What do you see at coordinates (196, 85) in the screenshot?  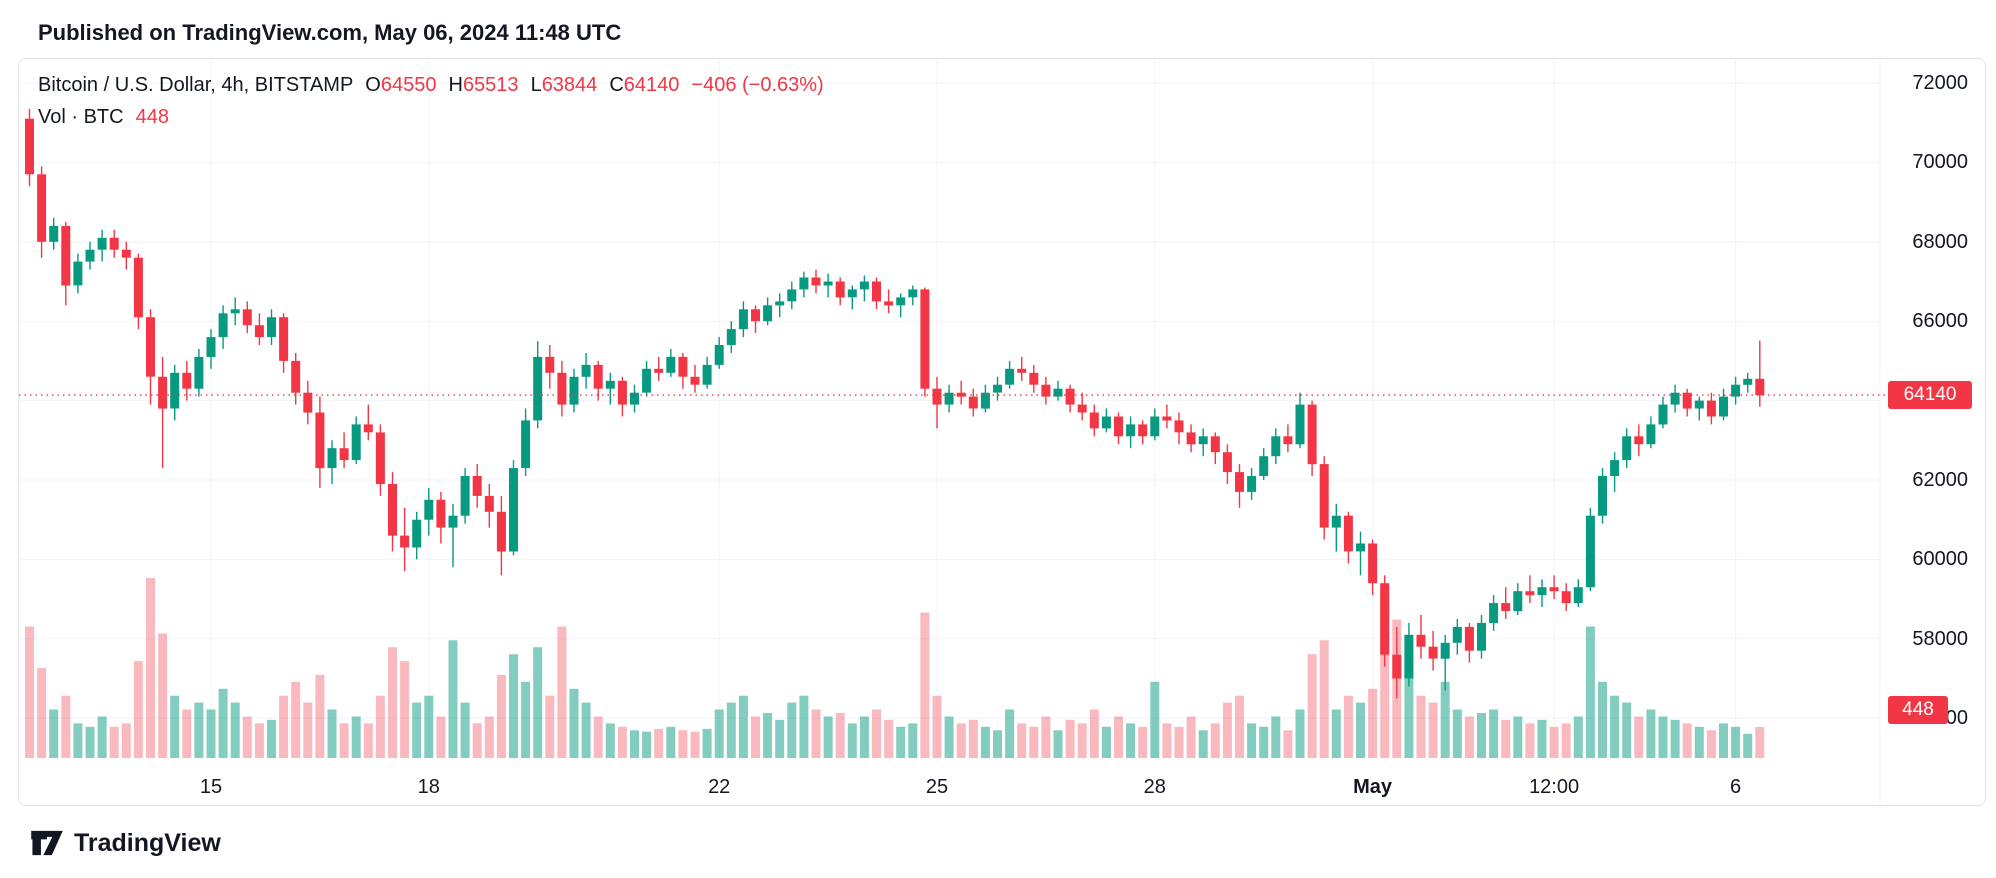 I see `symbol-title: Bitcoin / U.S. Dollar, 4h, BITSTAMP` at bounding box center [196, 85].